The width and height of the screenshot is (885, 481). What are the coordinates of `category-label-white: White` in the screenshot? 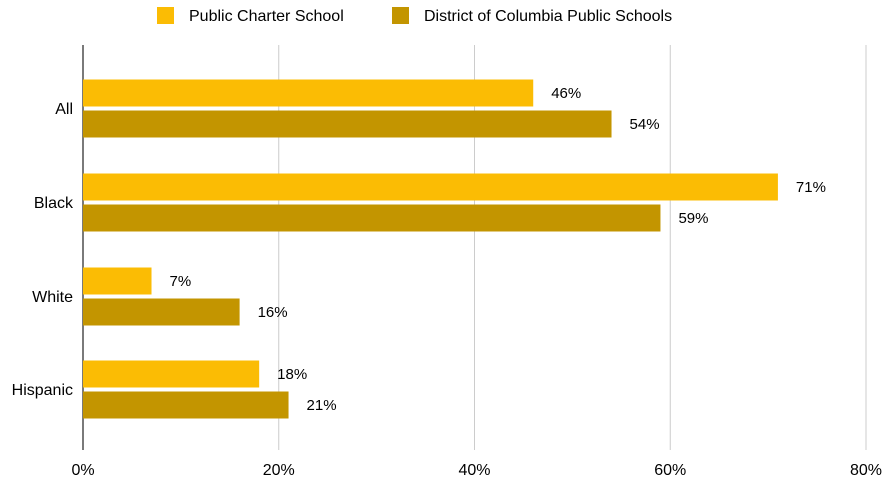 It's located at (52, 297).